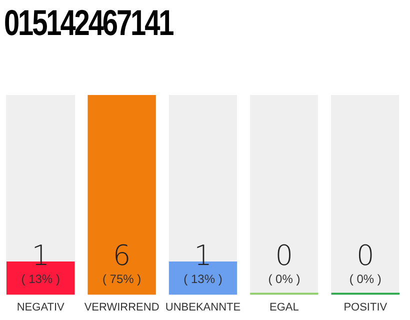 The width and height of the screenshot is (410, 320). Describe the element at coordinates (122, 279) in the screenshot. I see `annotation: ( 75% )` at that location.